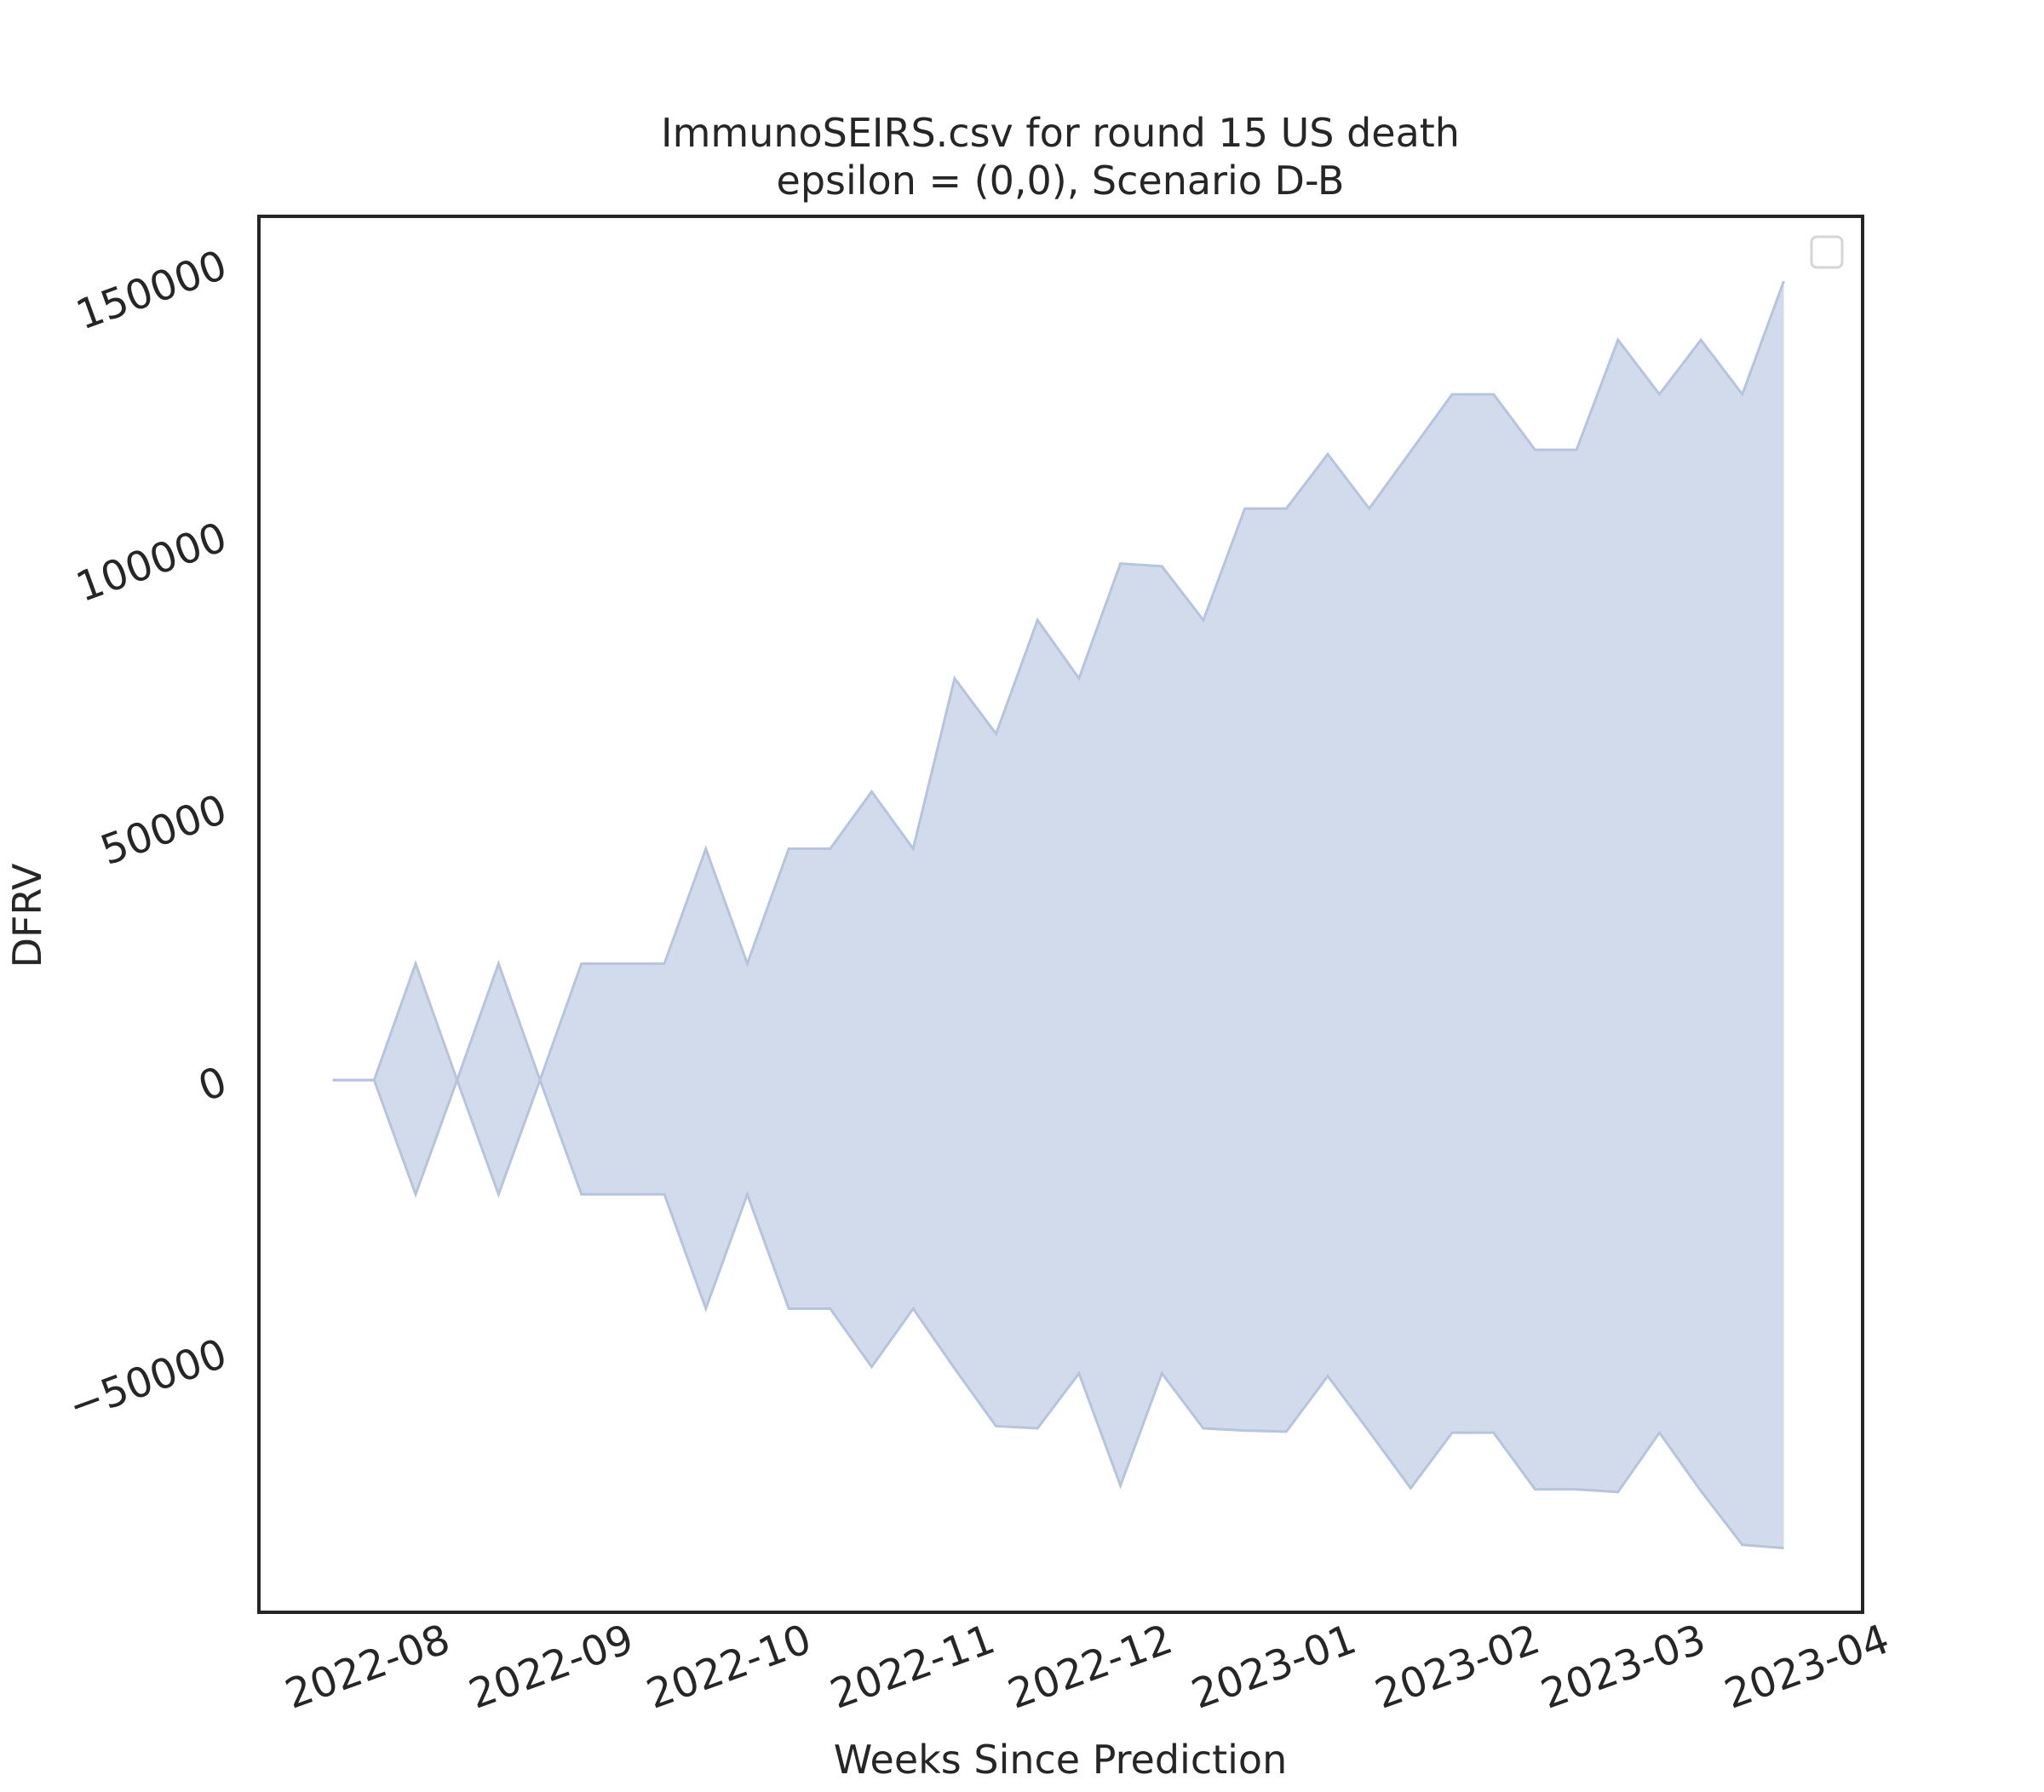  Describe the element at coordinates (212, 1084) in the screenshot. I see `y-tick-label: 0` at that location.